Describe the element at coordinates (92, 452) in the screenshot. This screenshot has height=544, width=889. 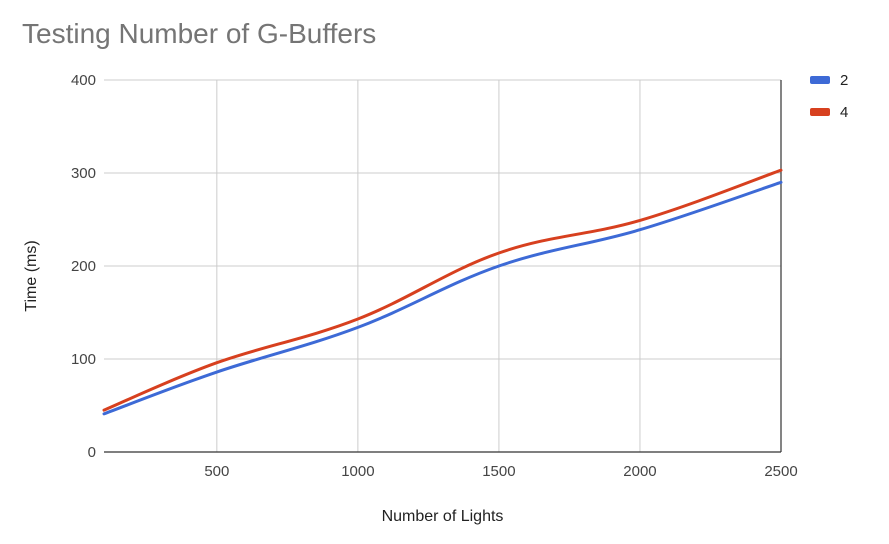
I see `y-tick-label: 0` at that location.